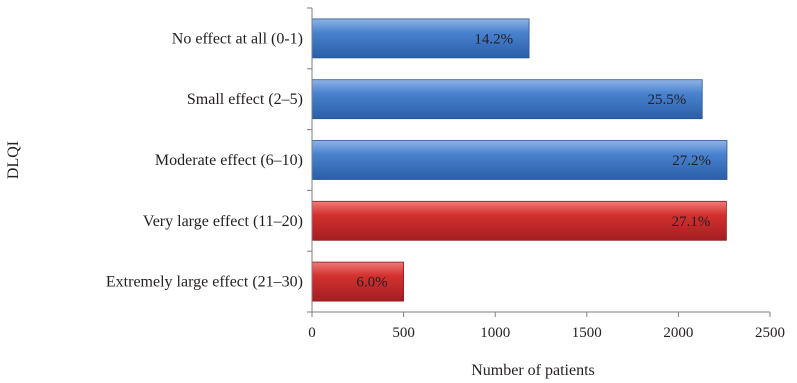 This screenshot has width=797, height=383. What do you see at coordinates (223, 221) in the screenshot?
I see `category-label-4: Very large effect (11–20)` at bounding box center [223, 221].